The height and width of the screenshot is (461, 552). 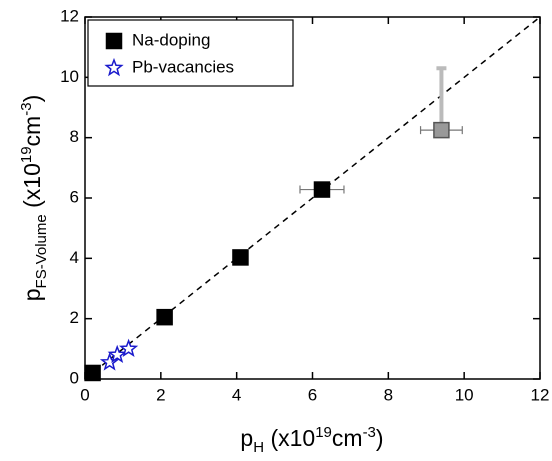 I want to click on y-tick-label: 0, so click(x=74, y=377).